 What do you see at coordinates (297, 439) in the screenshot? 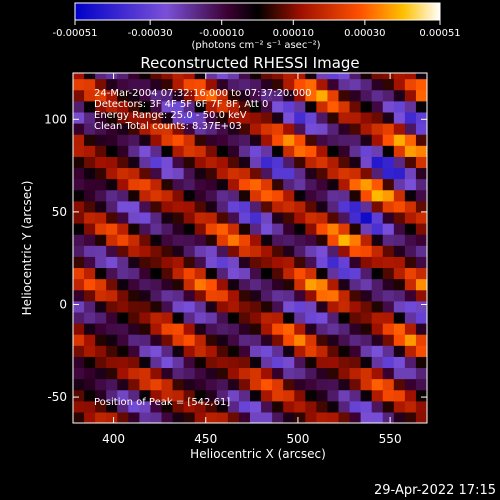
I see `x-tick-label: 500` at bounding box center [297, 439].